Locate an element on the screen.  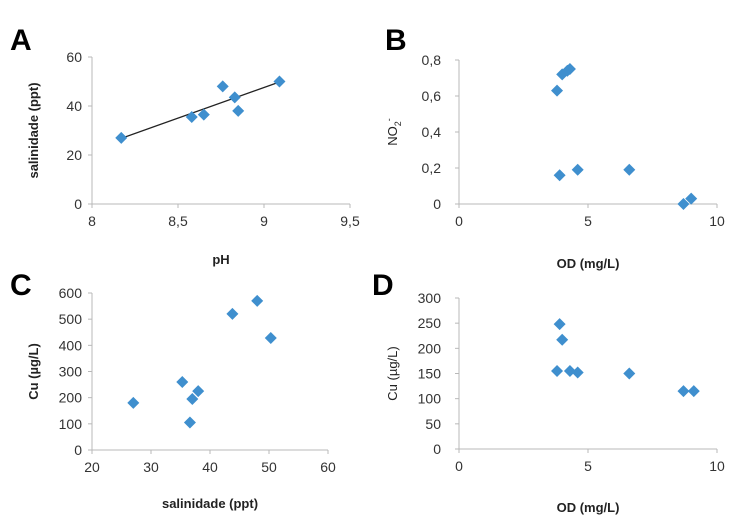
panel-d-y-title: Cu (µg/L) is located at coordinates (392, 373).